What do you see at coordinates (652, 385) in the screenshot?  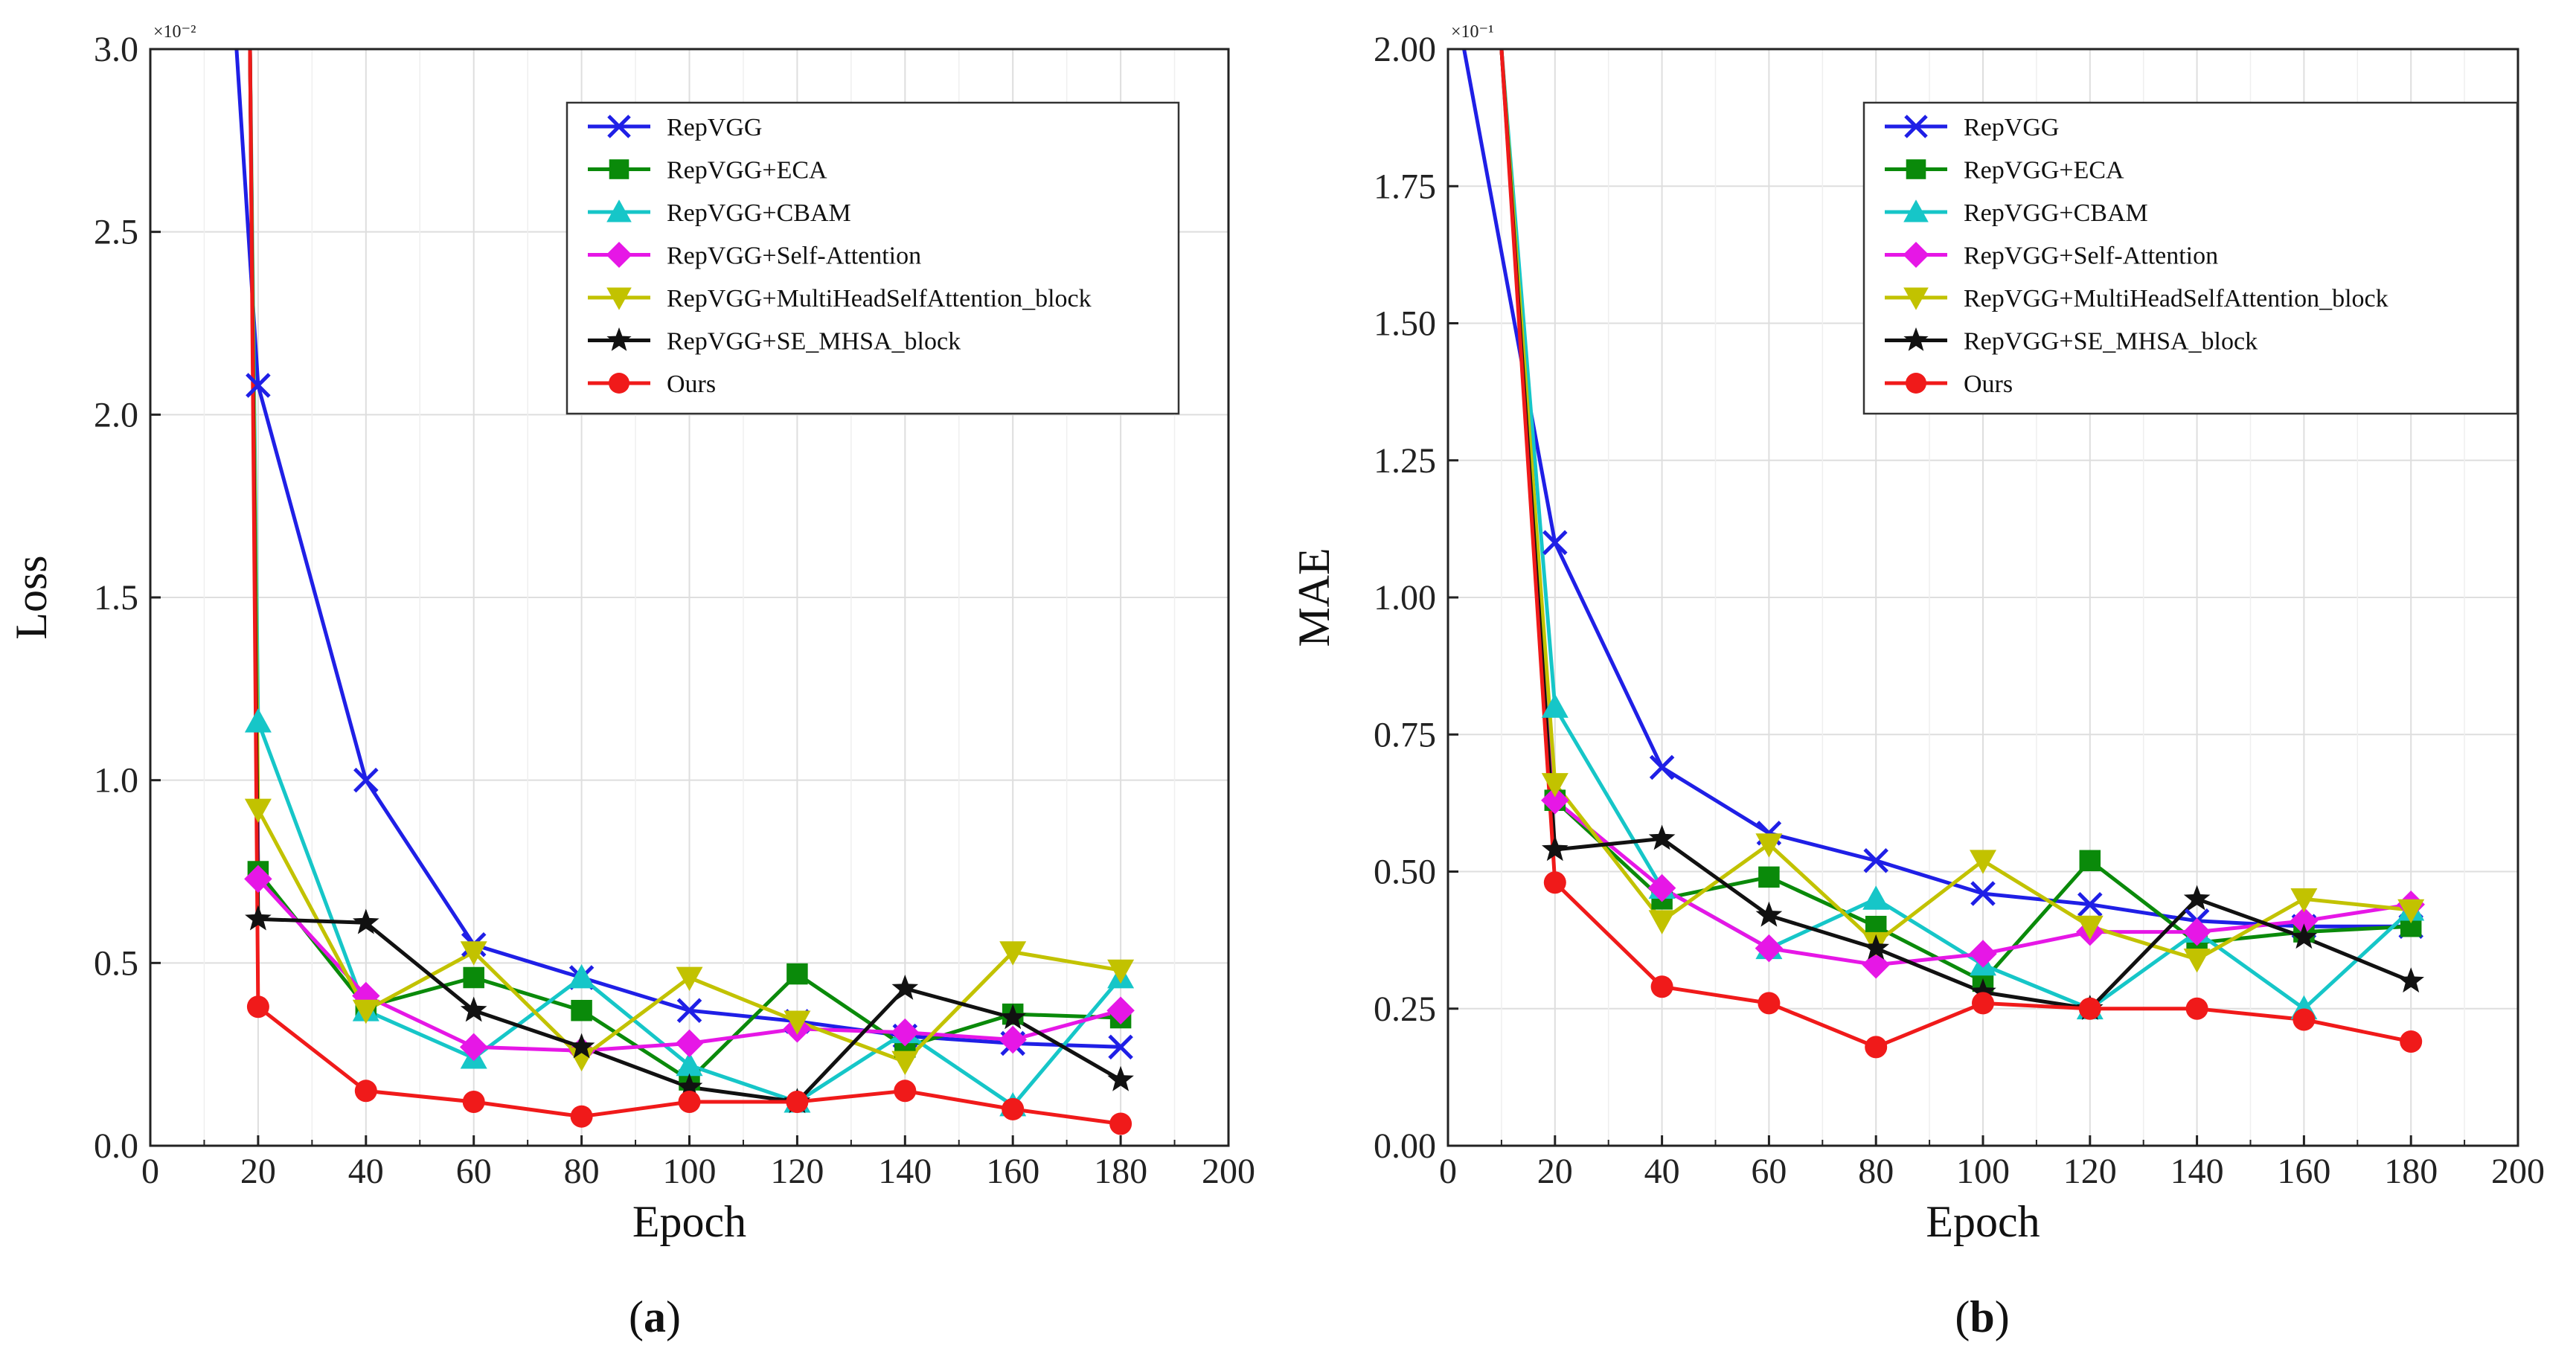 I see `legend-item: Ours` at bounding box center [652, 385].